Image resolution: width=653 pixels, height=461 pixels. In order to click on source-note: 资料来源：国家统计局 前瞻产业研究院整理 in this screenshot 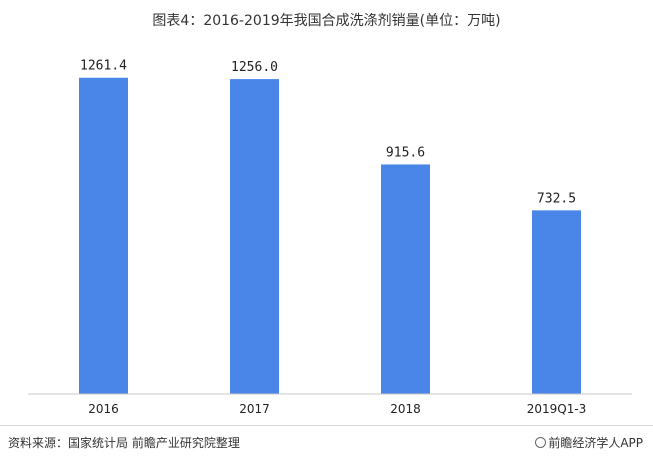, I will do `click(124, 443)`.